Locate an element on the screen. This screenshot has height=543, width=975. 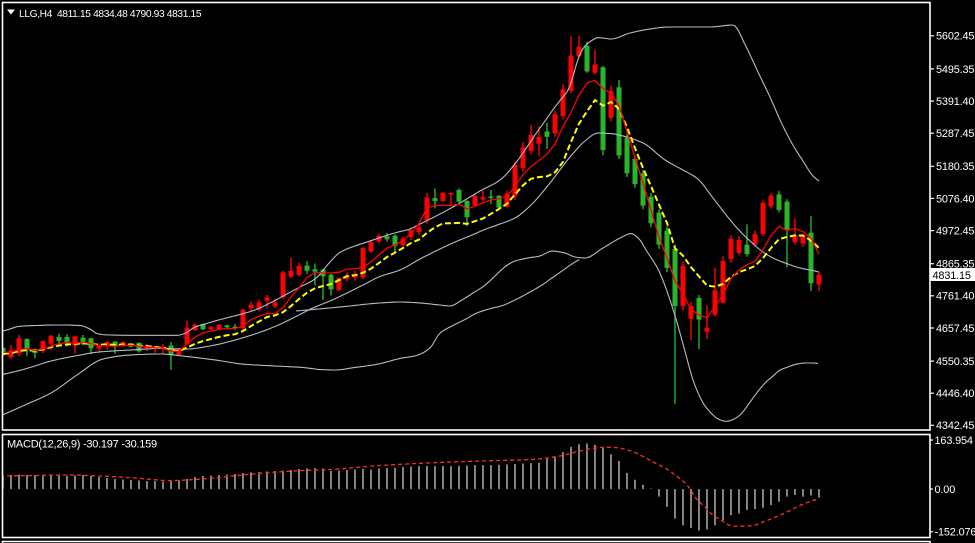
svg-text: 4761.40 is located at coordinates (955, 297).